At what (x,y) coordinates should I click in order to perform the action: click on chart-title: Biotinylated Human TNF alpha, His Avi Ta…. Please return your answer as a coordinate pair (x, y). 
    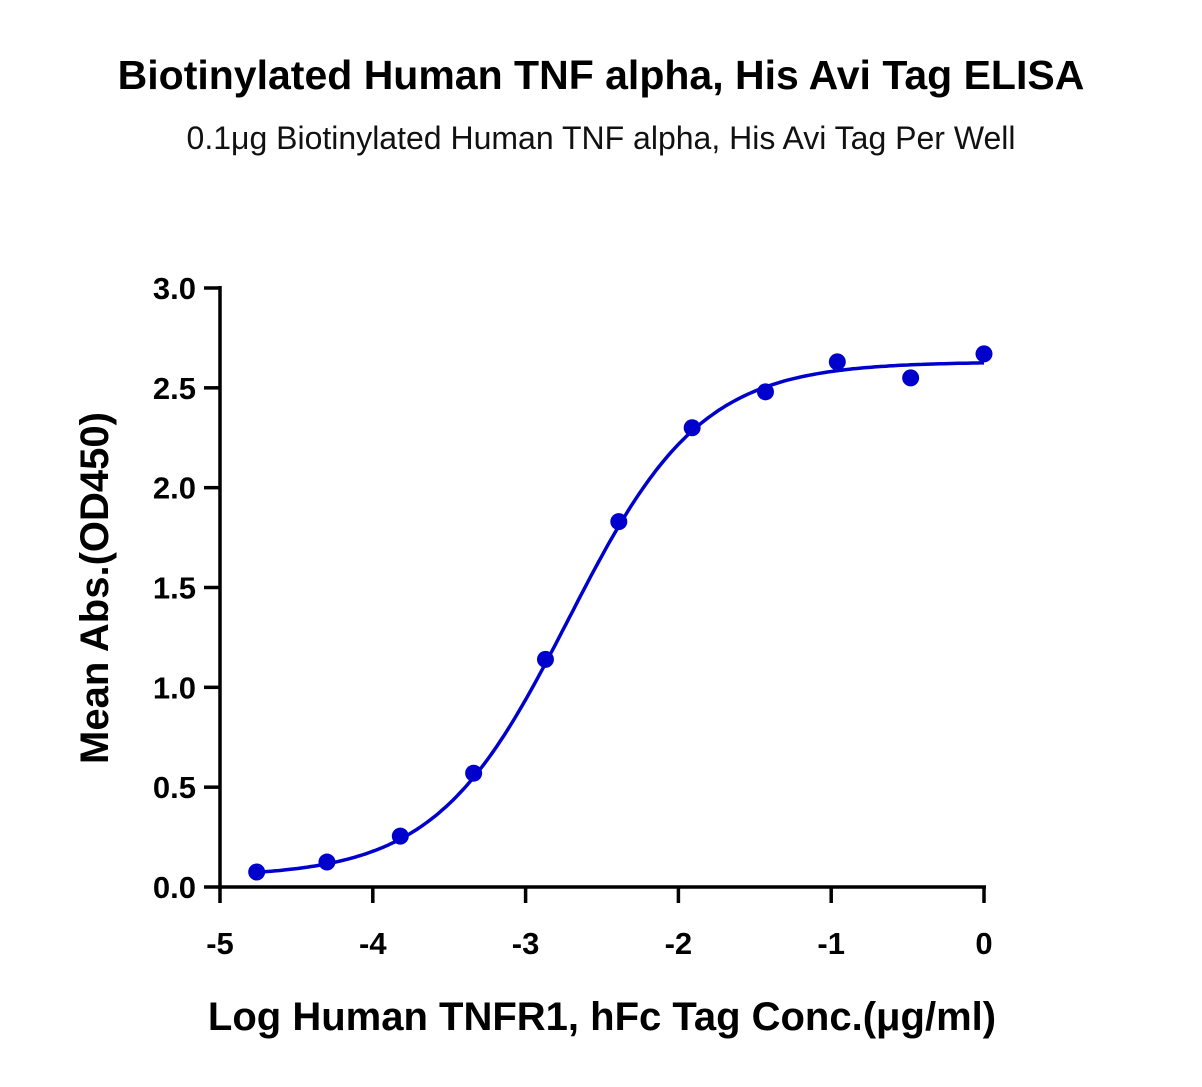
    Looking at the image, I should click on (601, 75).